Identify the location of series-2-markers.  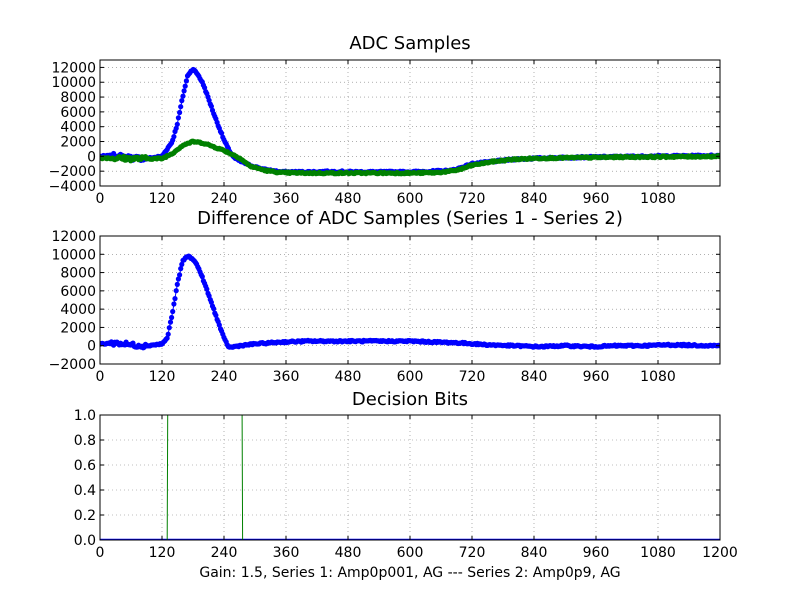
(410, 157).